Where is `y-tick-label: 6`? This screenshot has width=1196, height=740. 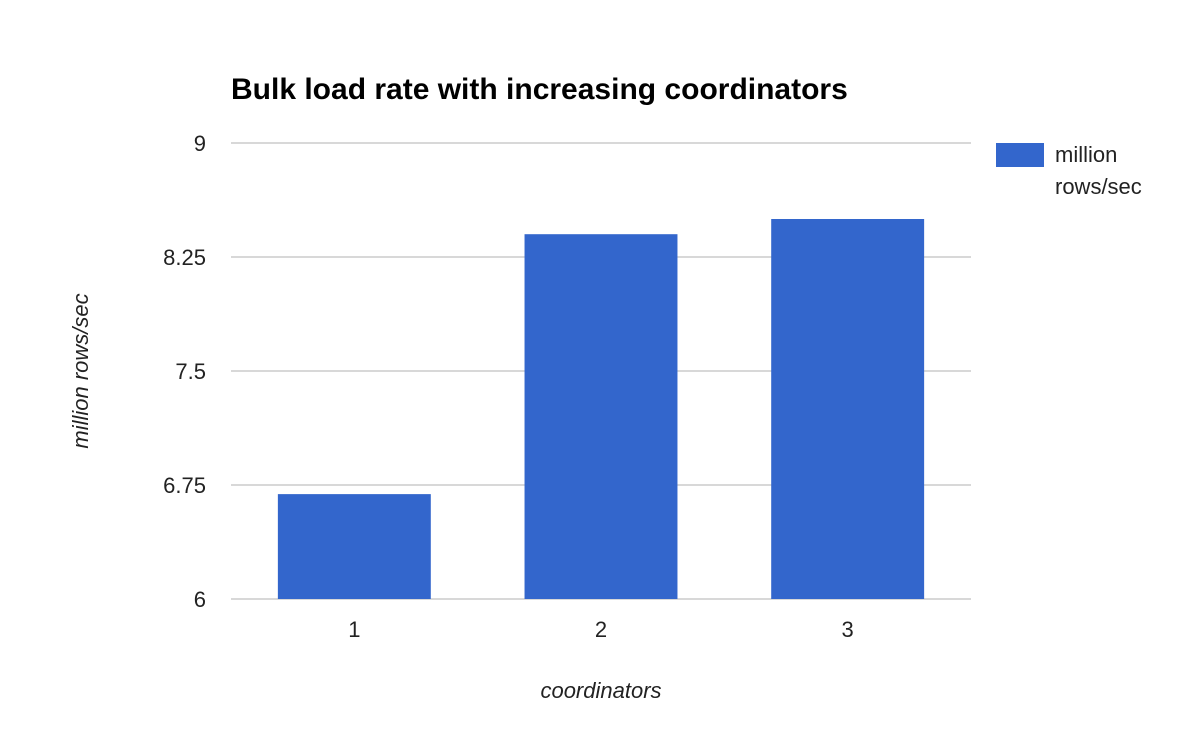 y-tick-label: 6 is located at coordinates (200, 599).